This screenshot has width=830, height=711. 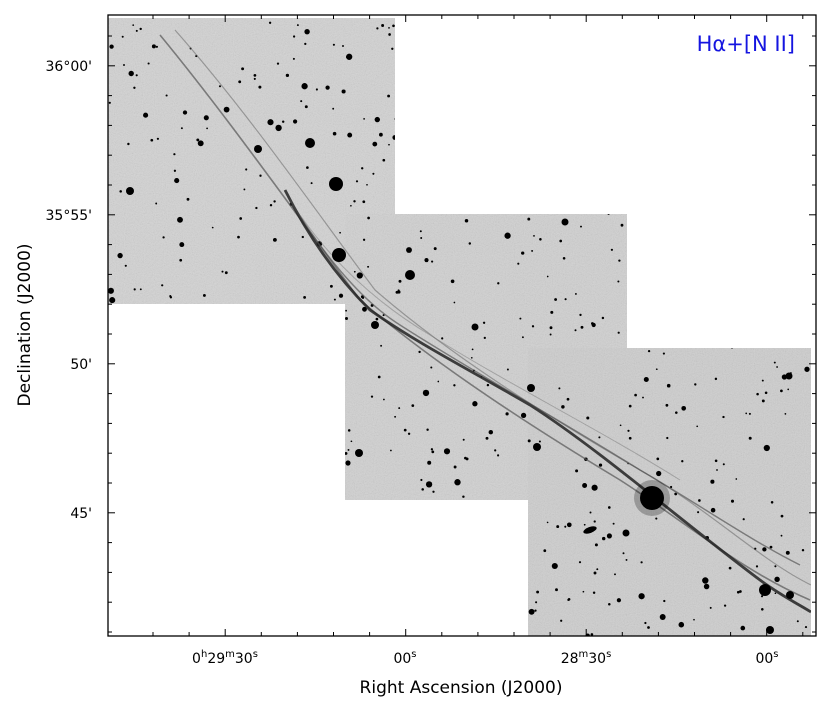 What do you see at coordinates (81, 365) in the screenshot?
I see `y-tick-label: 50'` at bounding box center [81, 365].